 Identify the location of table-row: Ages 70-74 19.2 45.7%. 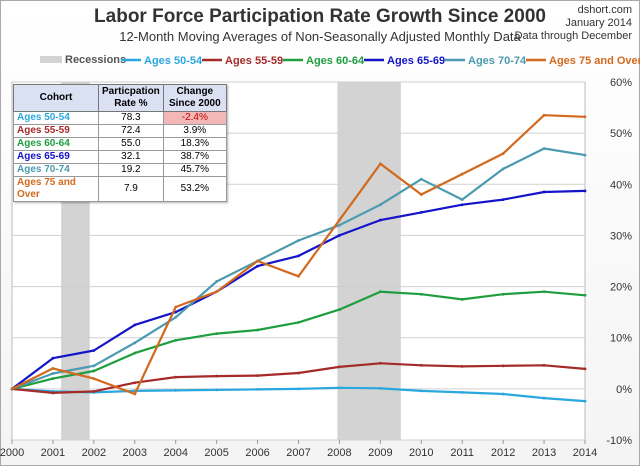
(120, 170).